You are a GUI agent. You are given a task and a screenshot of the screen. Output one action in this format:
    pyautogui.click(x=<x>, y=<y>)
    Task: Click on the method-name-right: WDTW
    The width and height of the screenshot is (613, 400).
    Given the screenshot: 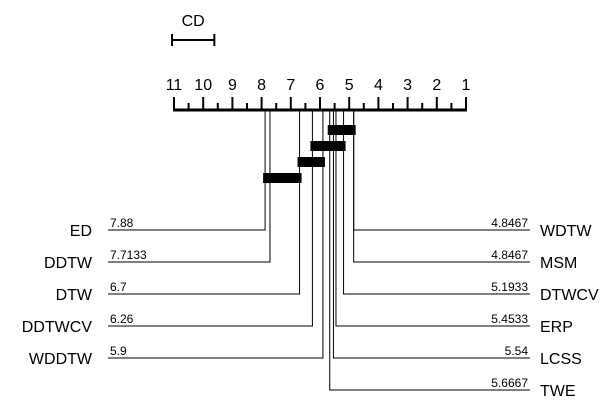 What is the action you would take?
    pyautogui.click(x=566, y=231)
    